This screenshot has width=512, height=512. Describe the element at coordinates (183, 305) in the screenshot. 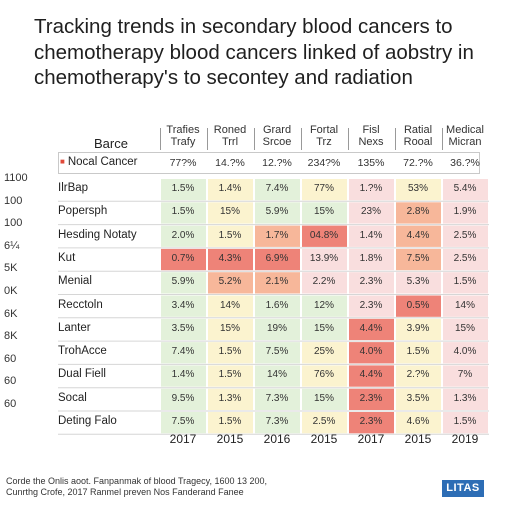

I see `heat-cell-label: 3.4%` at that location.